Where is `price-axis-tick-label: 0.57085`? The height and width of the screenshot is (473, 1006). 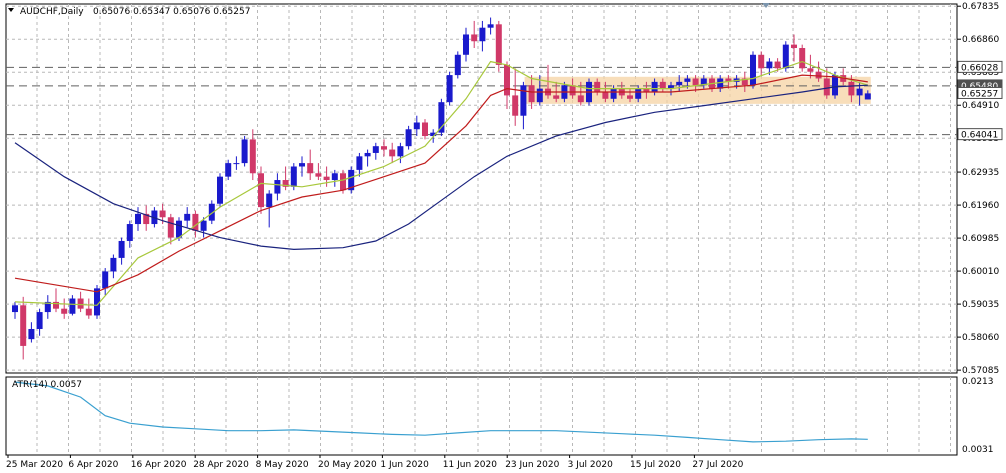
price-axis-tick-label: 0.57085 is located at coordinates (980, 371).